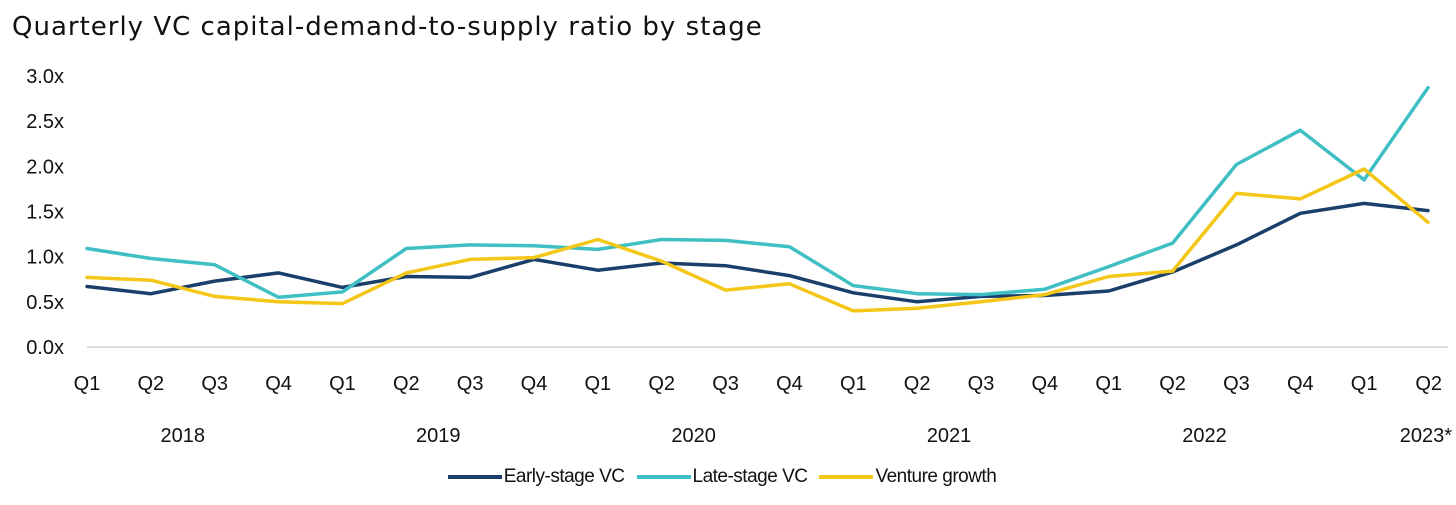  What do you see at coordinates (45, 77) in the screenshot?
I see `y-tick-label: 3.0x` at bounding box center [45, 77].